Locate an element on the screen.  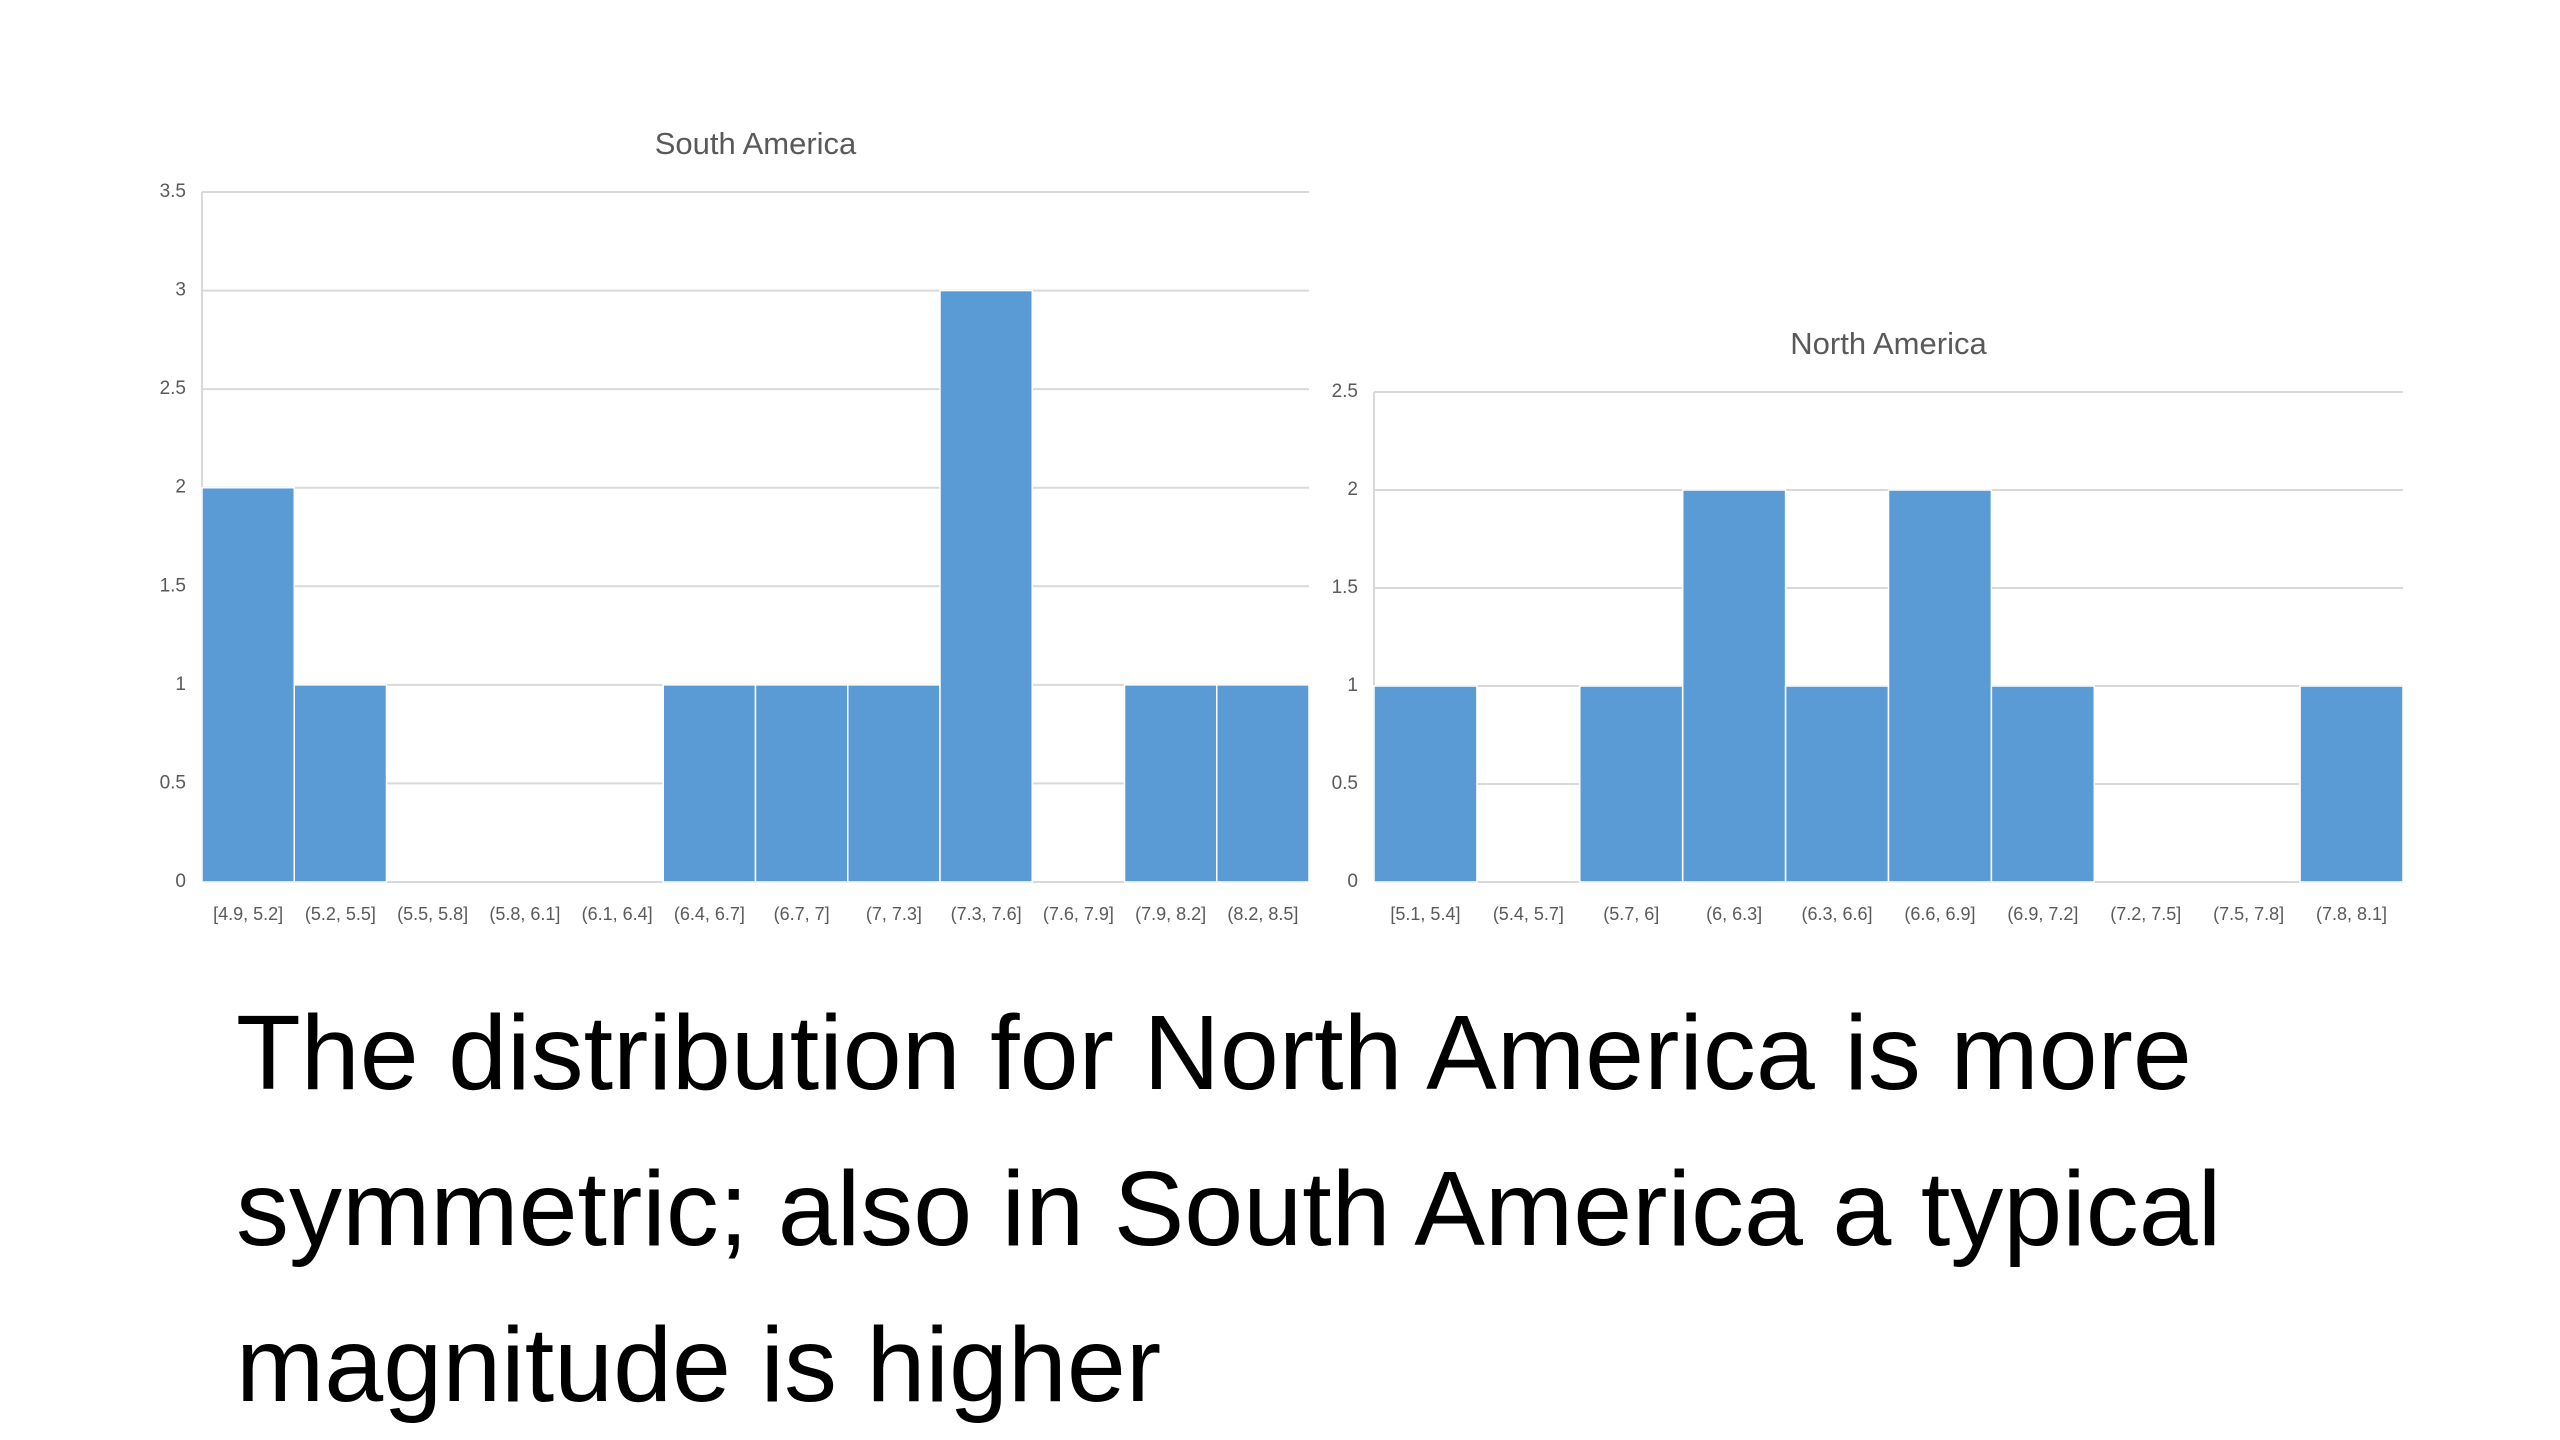
x-tick-label: (7.3, 7.6] is located at coordinates (986, 914).